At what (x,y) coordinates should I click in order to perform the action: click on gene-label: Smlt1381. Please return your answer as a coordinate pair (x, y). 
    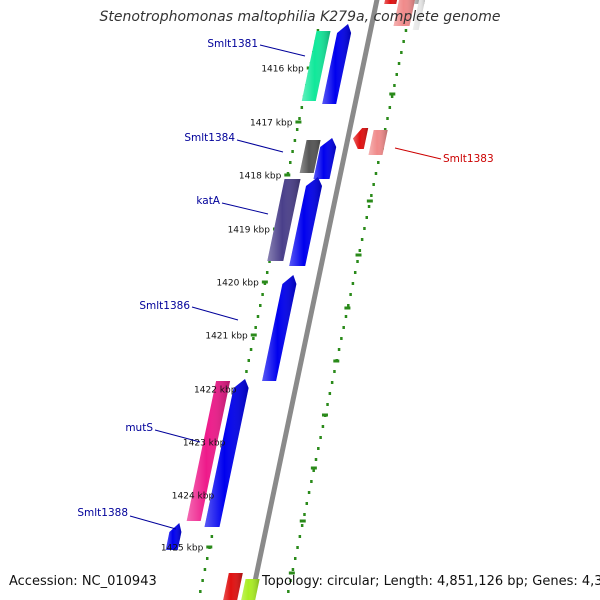
    Looking at the image, I should click on (232, 44).